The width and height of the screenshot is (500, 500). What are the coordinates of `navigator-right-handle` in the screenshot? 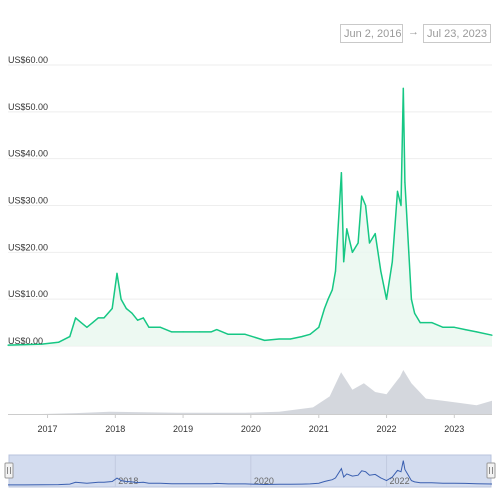 It's located at (491, 470).